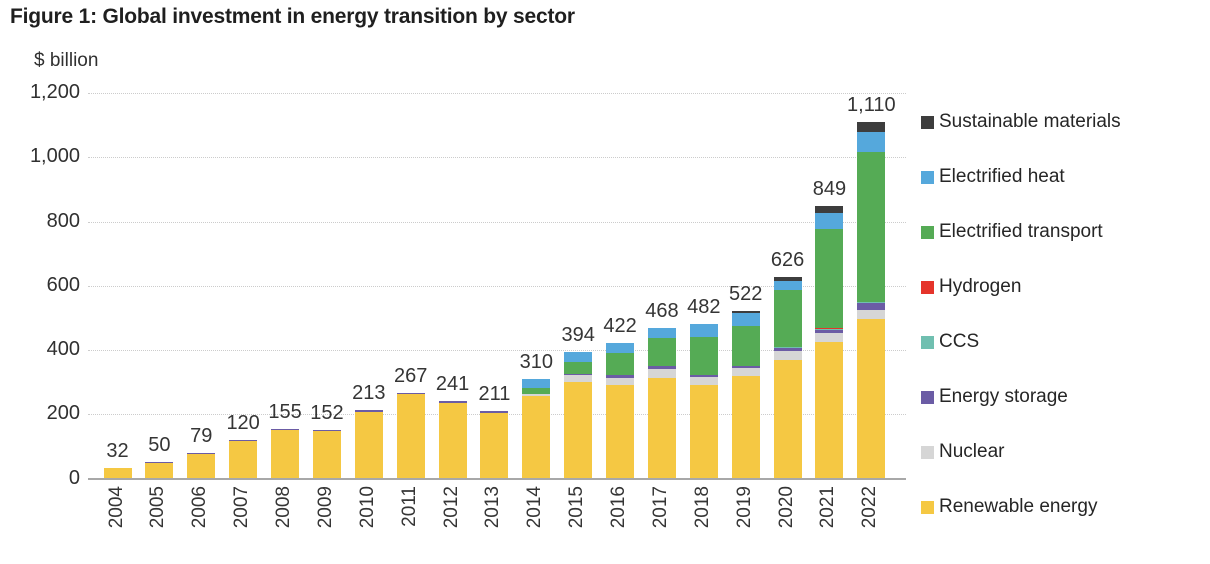 This screenshot has height=564, width=1210. What do you see at coordinates (927, 287) in the screenshot?
I see `legend-swatch-hydrogen` at bounding box center [927, 287].